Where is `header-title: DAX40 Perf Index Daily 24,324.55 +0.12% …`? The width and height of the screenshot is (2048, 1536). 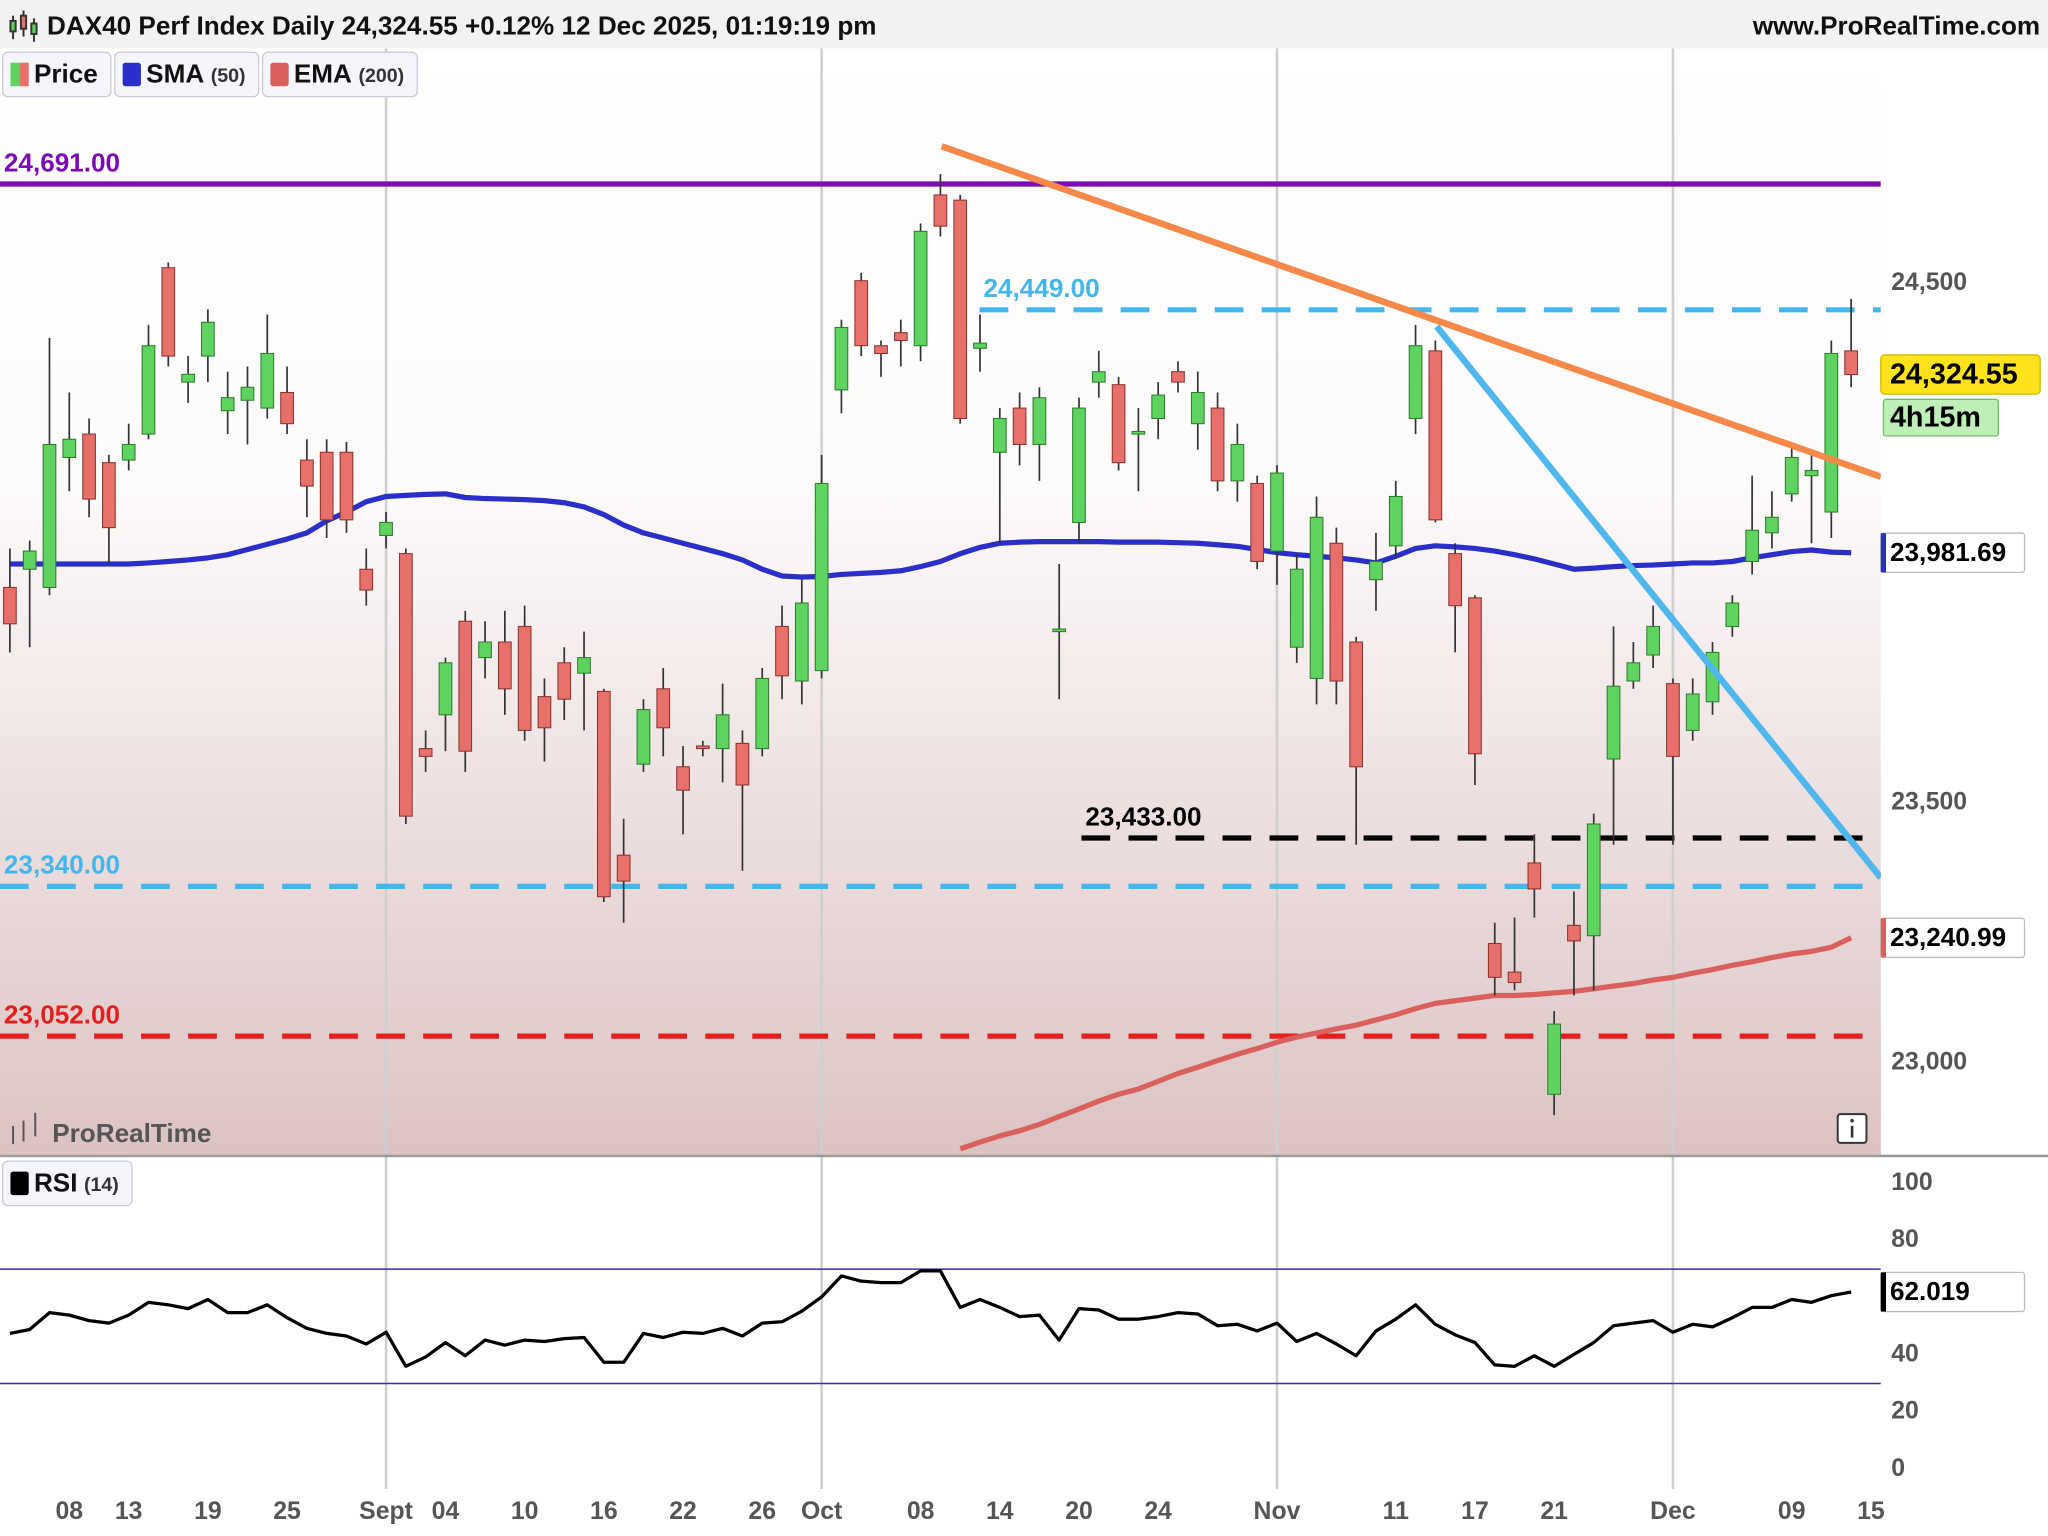 header-title: DAX40 Perf Index Daily 24,324.55 +0.12% … is located at coordinates (461, 25).